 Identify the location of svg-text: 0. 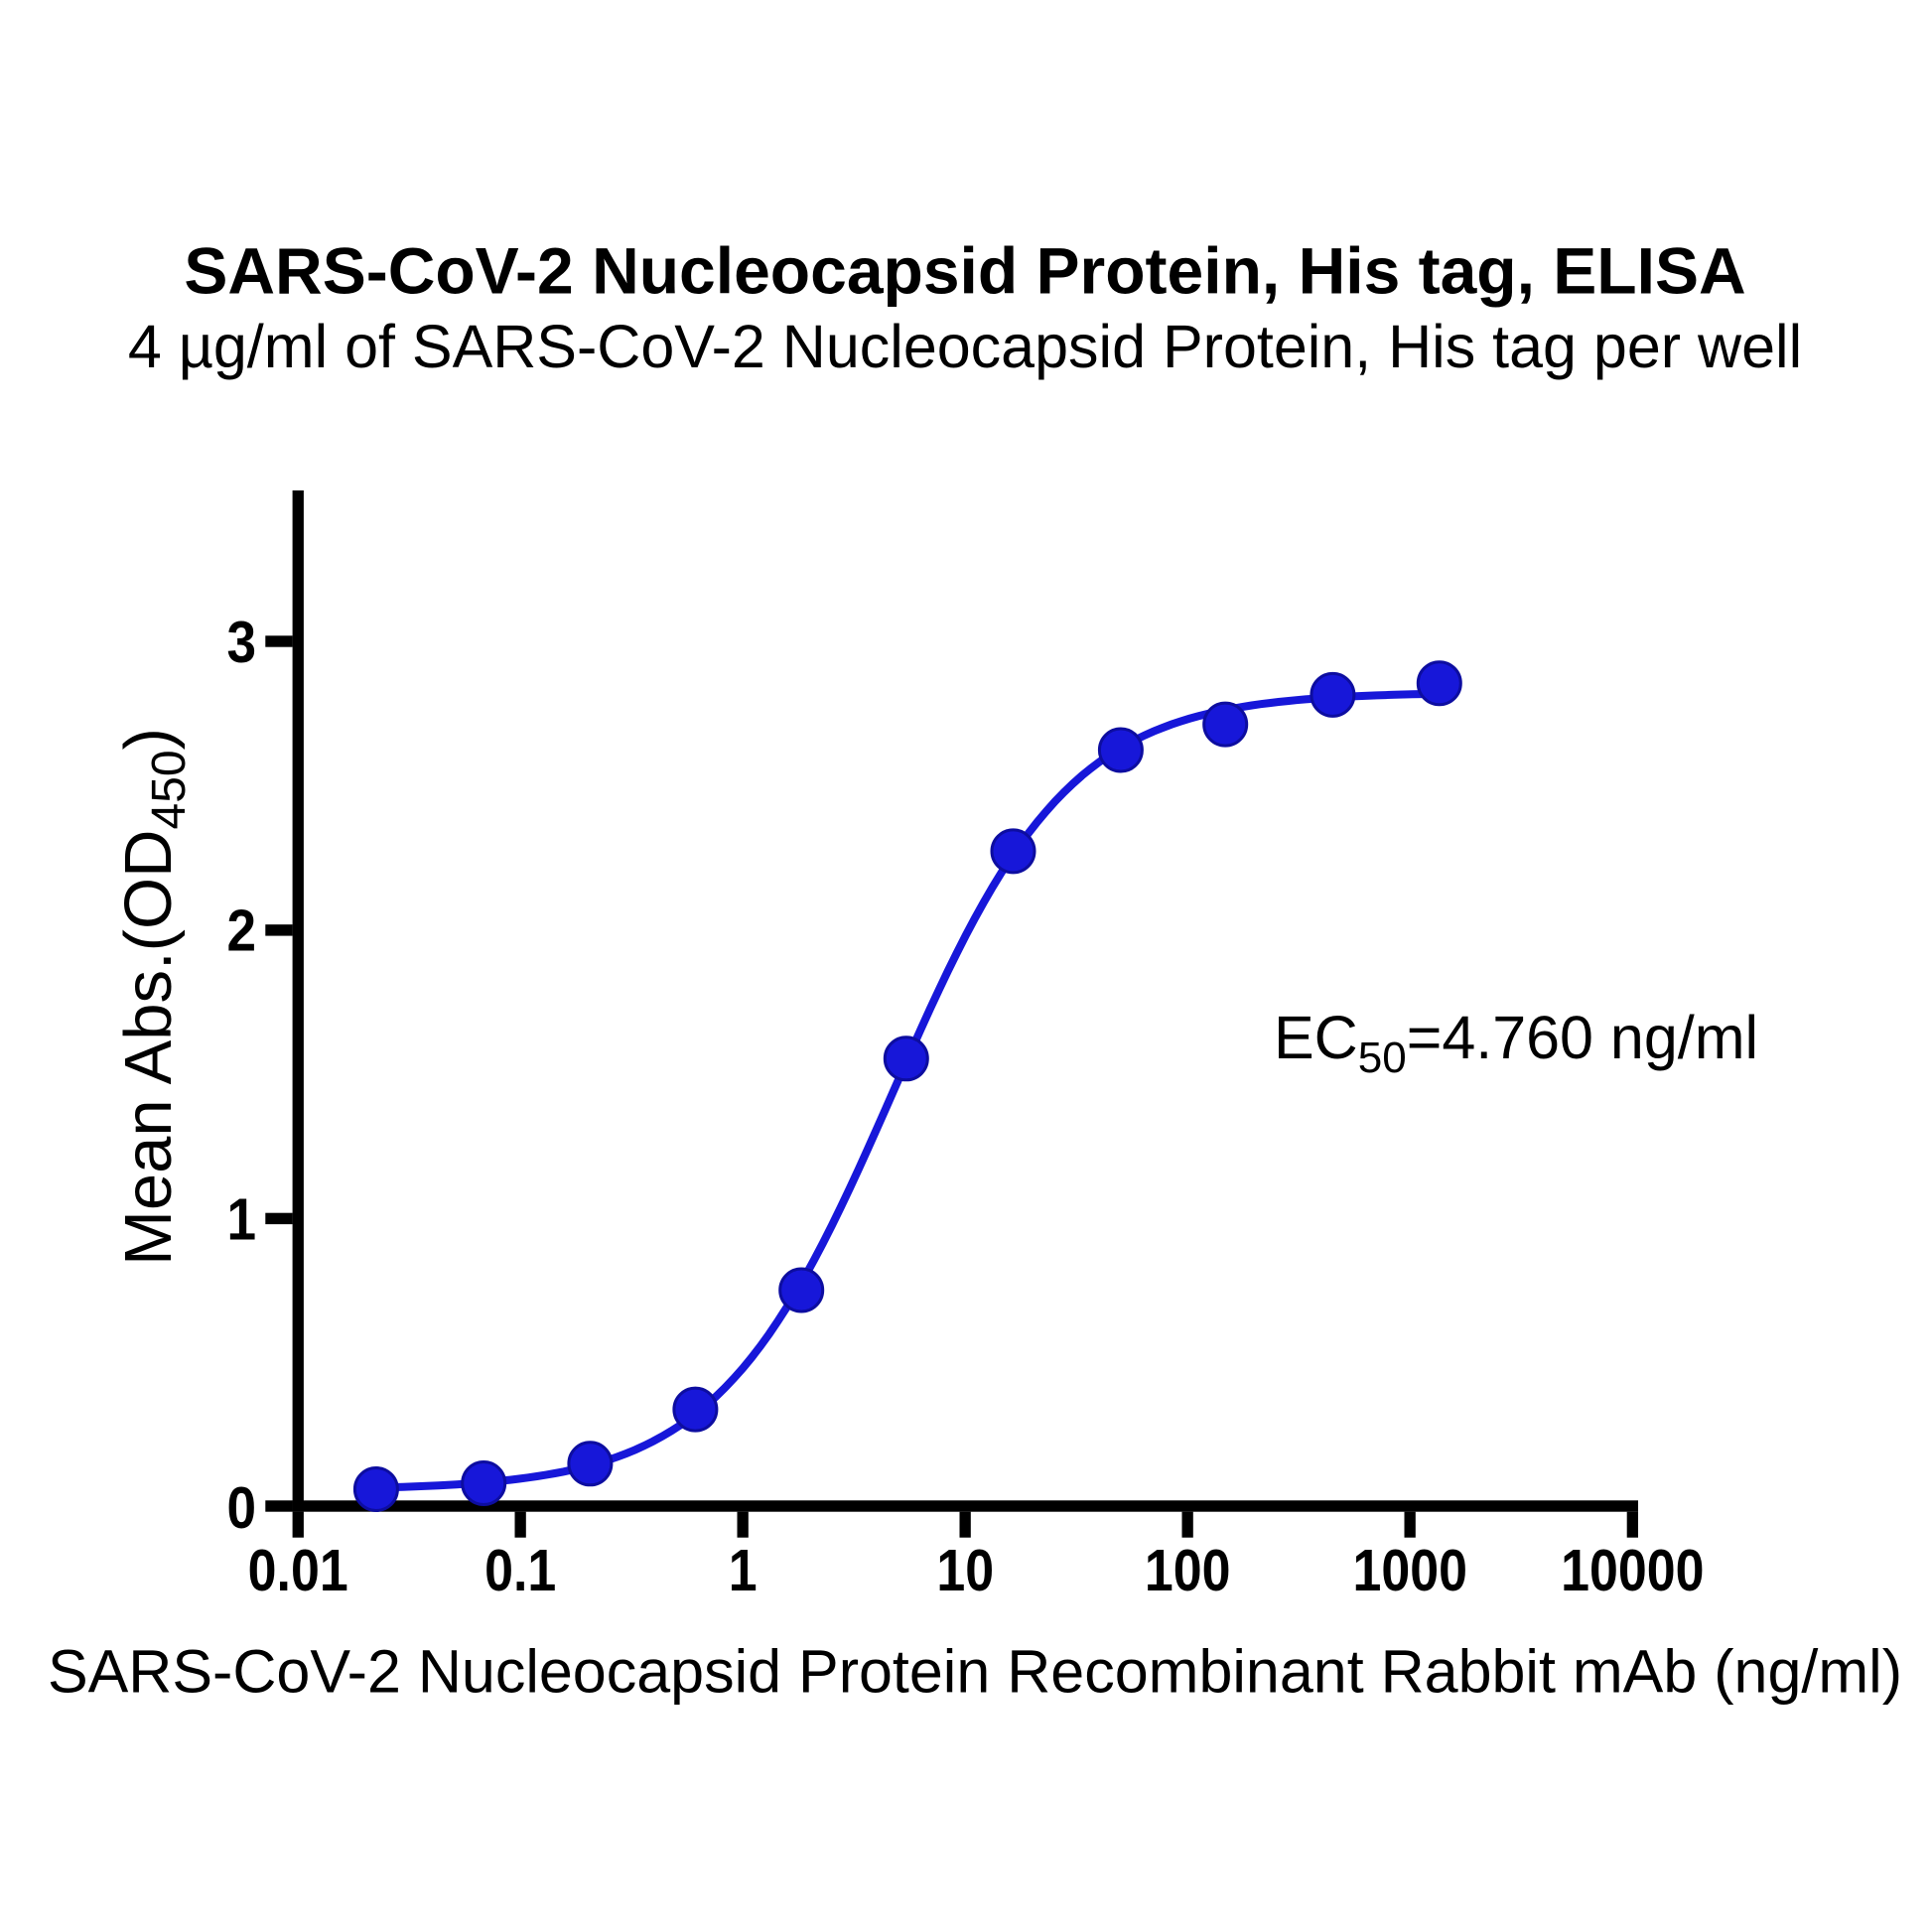
(241, 1507).